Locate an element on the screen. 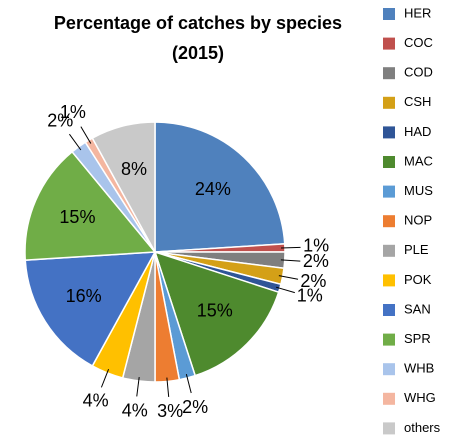 This screenshot has width=457, height=441. legend-label: others is located at coordinates (422, 427).